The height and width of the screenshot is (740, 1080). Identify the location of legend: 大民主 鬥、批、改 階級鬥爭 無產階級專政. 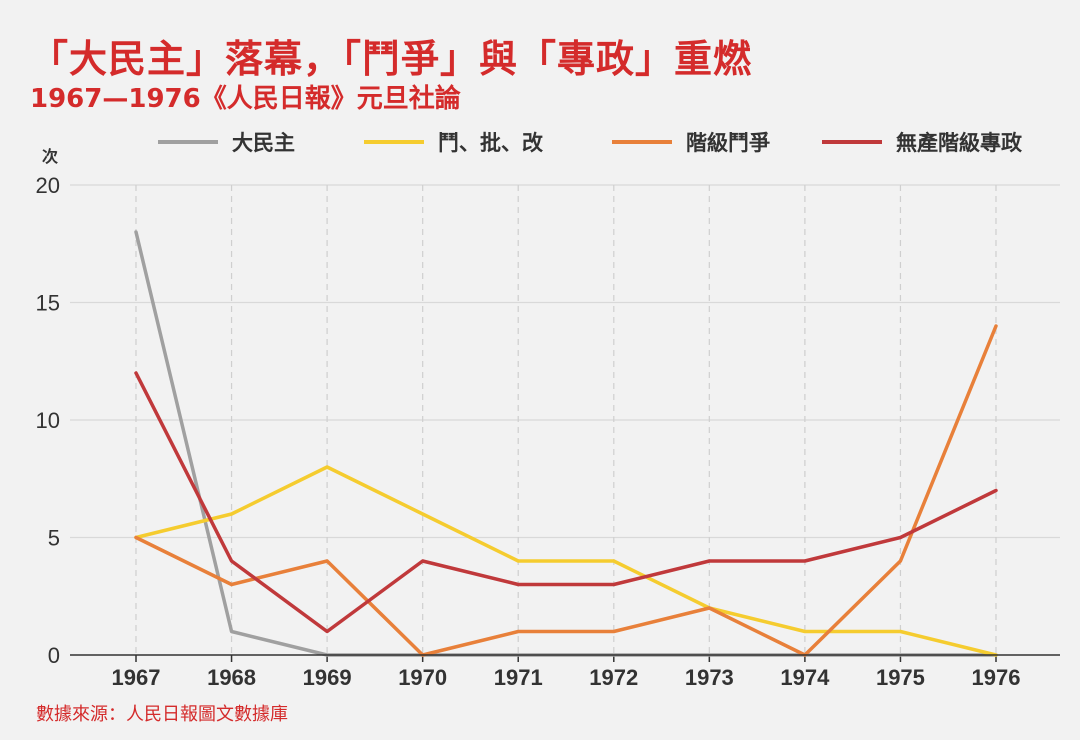
(590, 143).